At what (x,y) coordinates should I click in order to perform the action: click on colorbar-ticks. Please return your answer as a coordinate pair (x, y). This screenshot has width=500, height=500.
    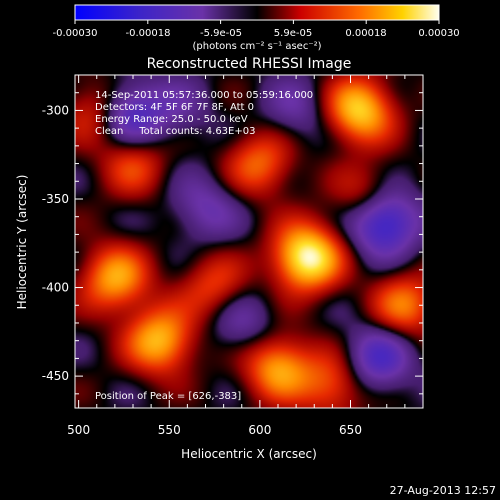
    Looking at the image, I should click on (257, 22).